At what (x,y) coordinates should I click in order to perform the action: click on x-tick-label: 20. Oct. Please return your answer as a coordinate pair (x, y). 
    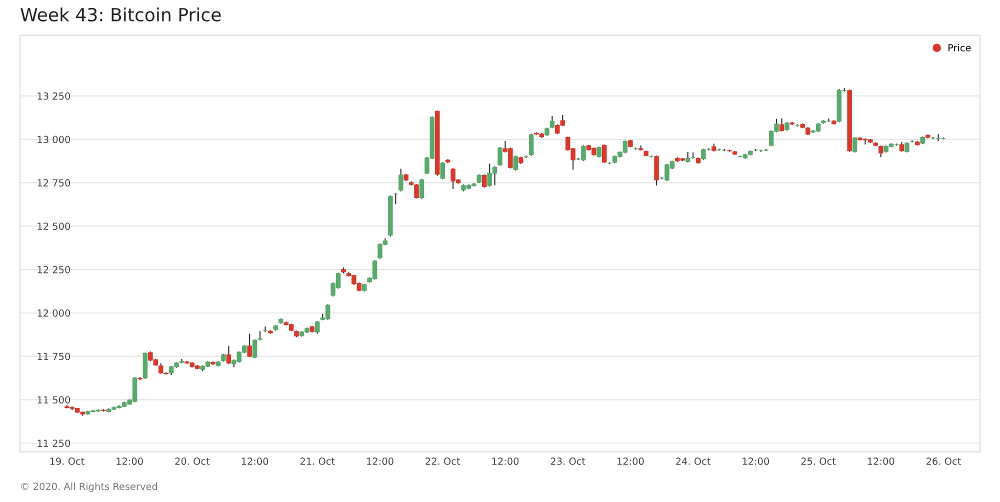
    Looking at the image, I should click on (192, 461).